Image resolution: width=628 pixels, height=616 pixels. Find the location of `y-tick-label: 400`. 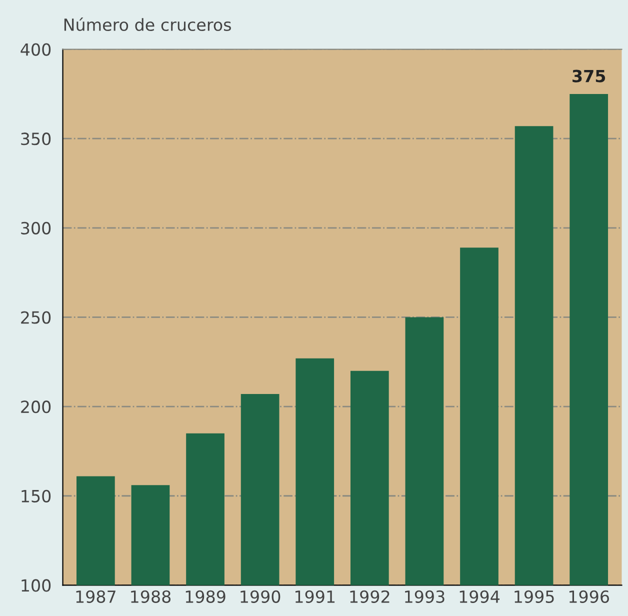

y-tick-label: 400 is located at coordinates (35, 49).